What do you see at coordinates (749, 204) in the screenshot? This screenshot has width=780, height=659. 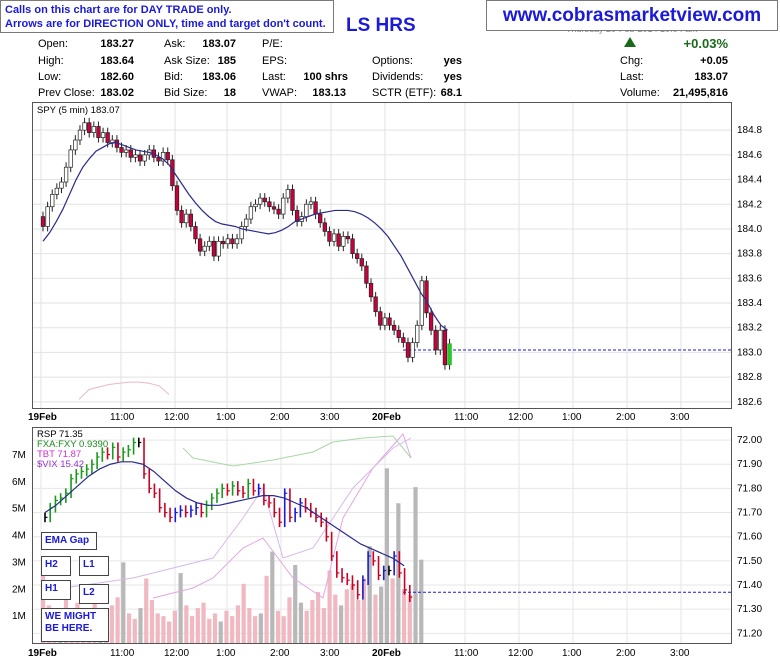 I see `price-y-tick: 184.2` at bounding box center [749, 204].